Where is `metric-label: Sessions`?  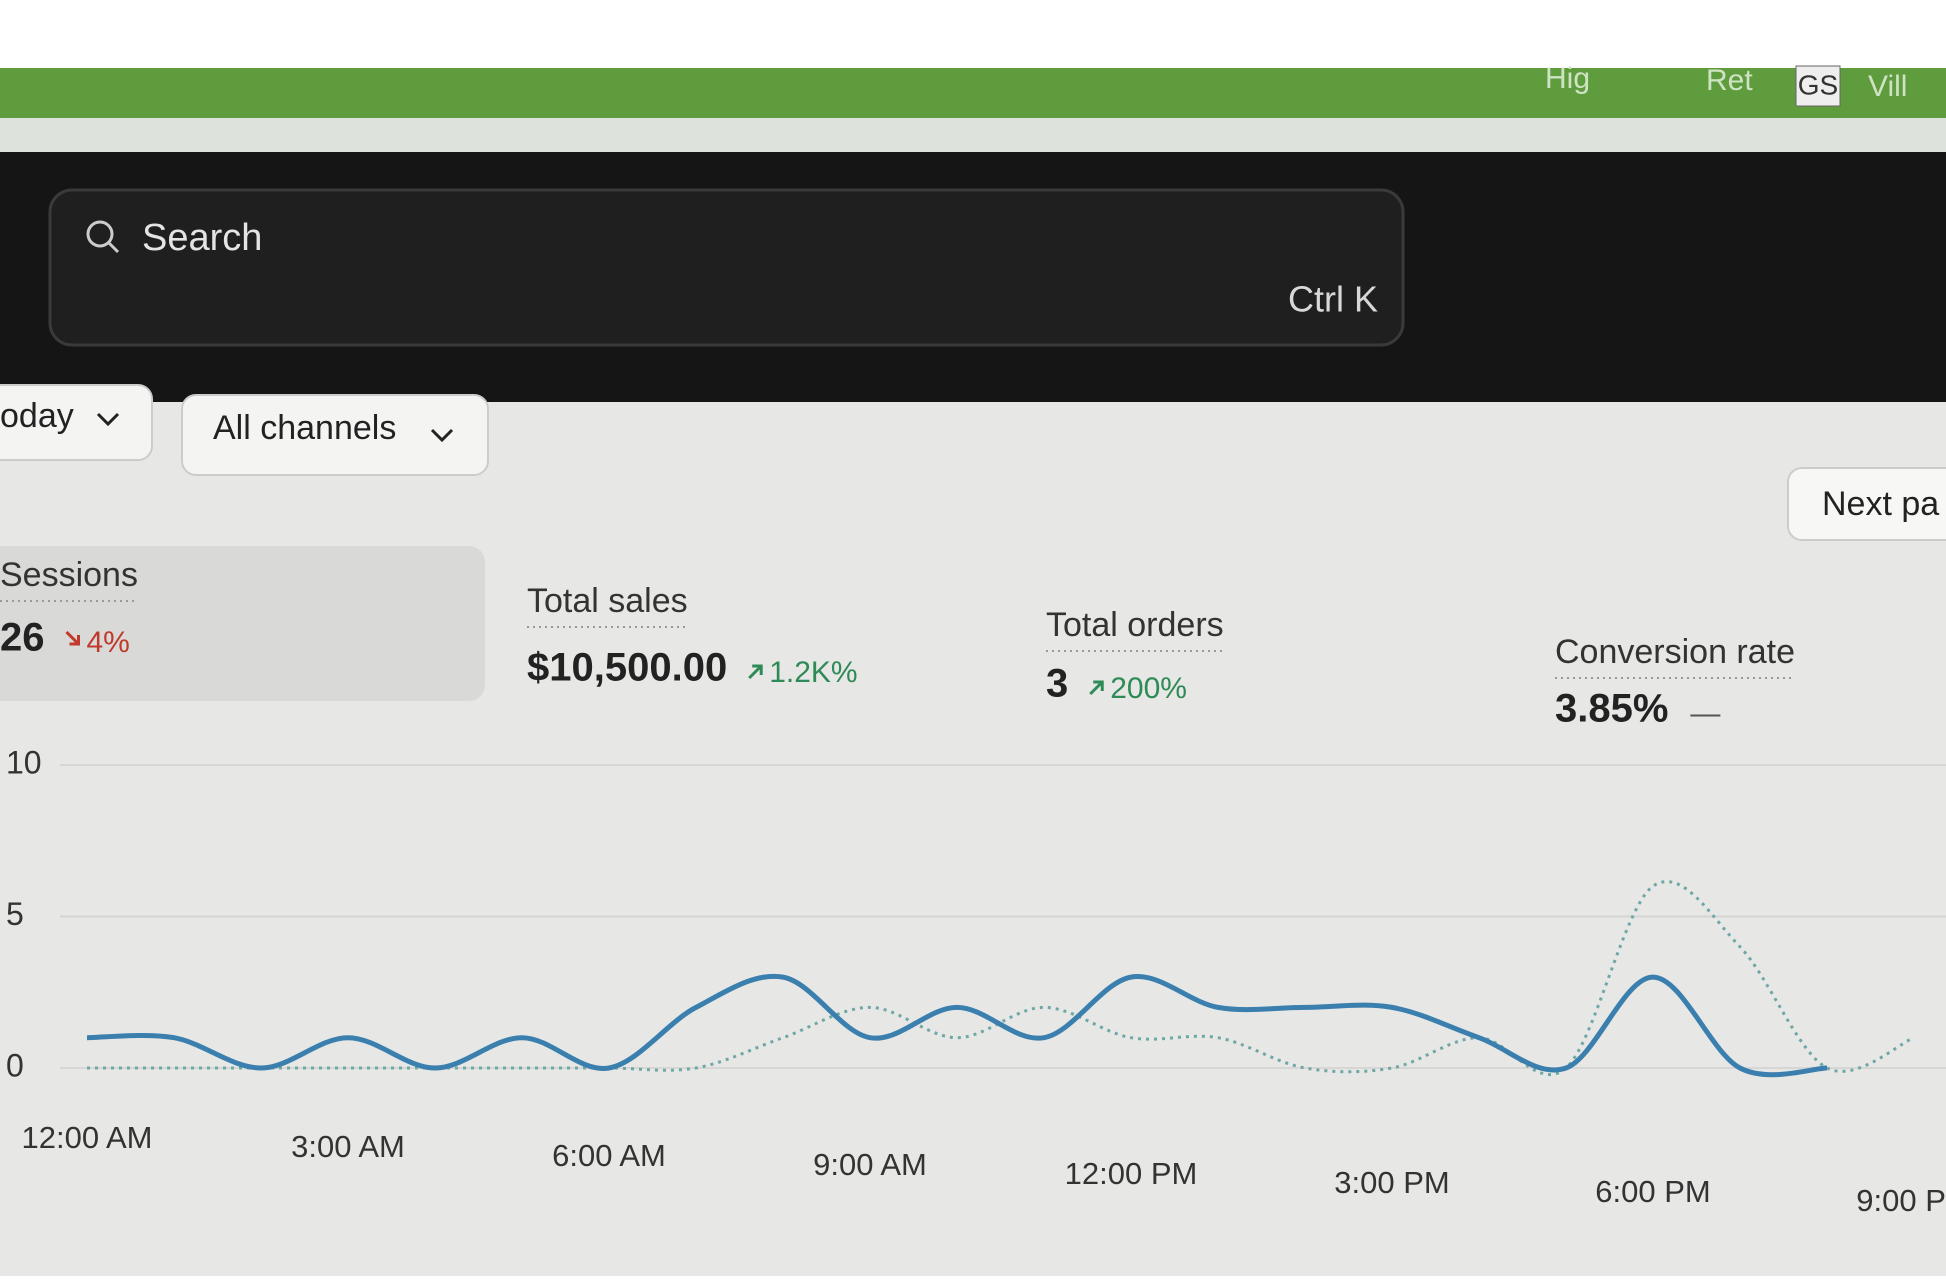
metric-label: Sessions is located at coordinates (69, 575).